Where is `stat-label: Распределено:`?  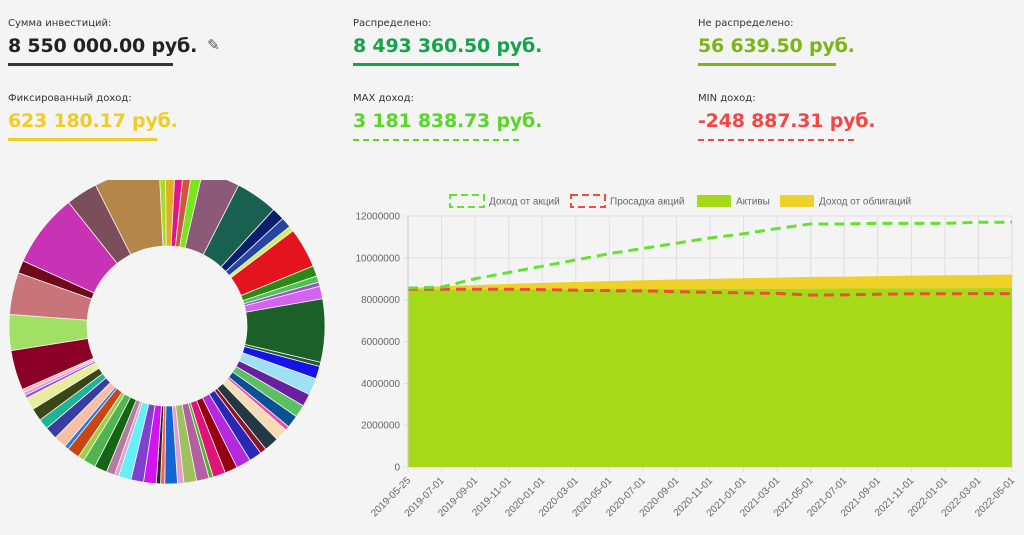 stat-label: Распределено: is located at coordinates (392, 23).